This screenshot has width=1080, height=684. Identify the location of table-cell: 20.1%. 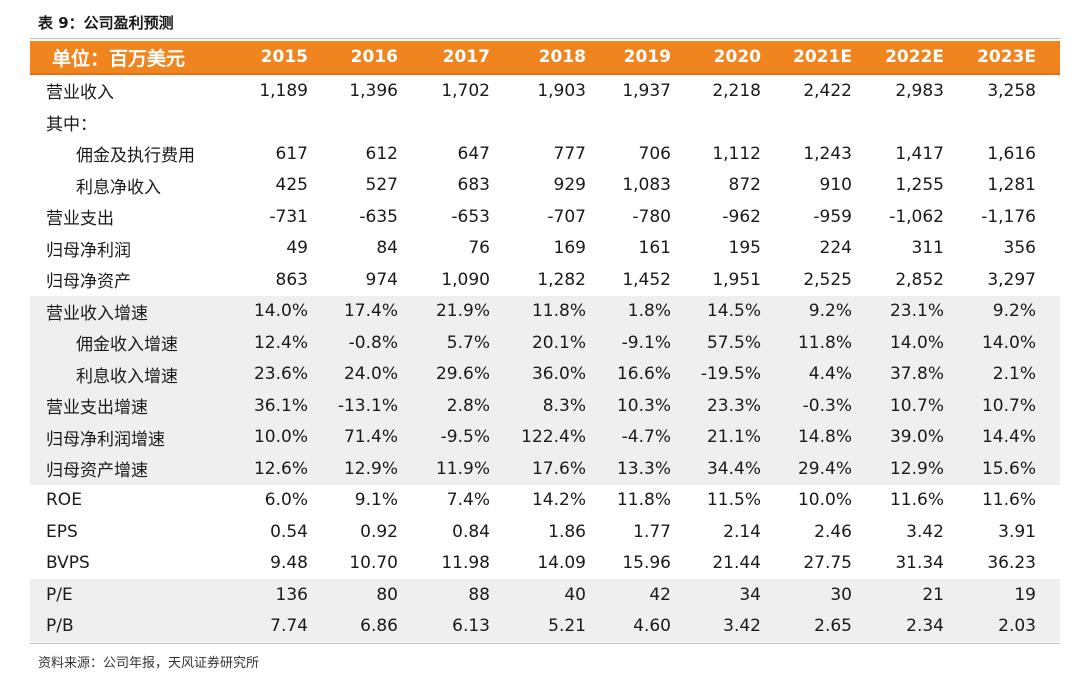
(558, 342).